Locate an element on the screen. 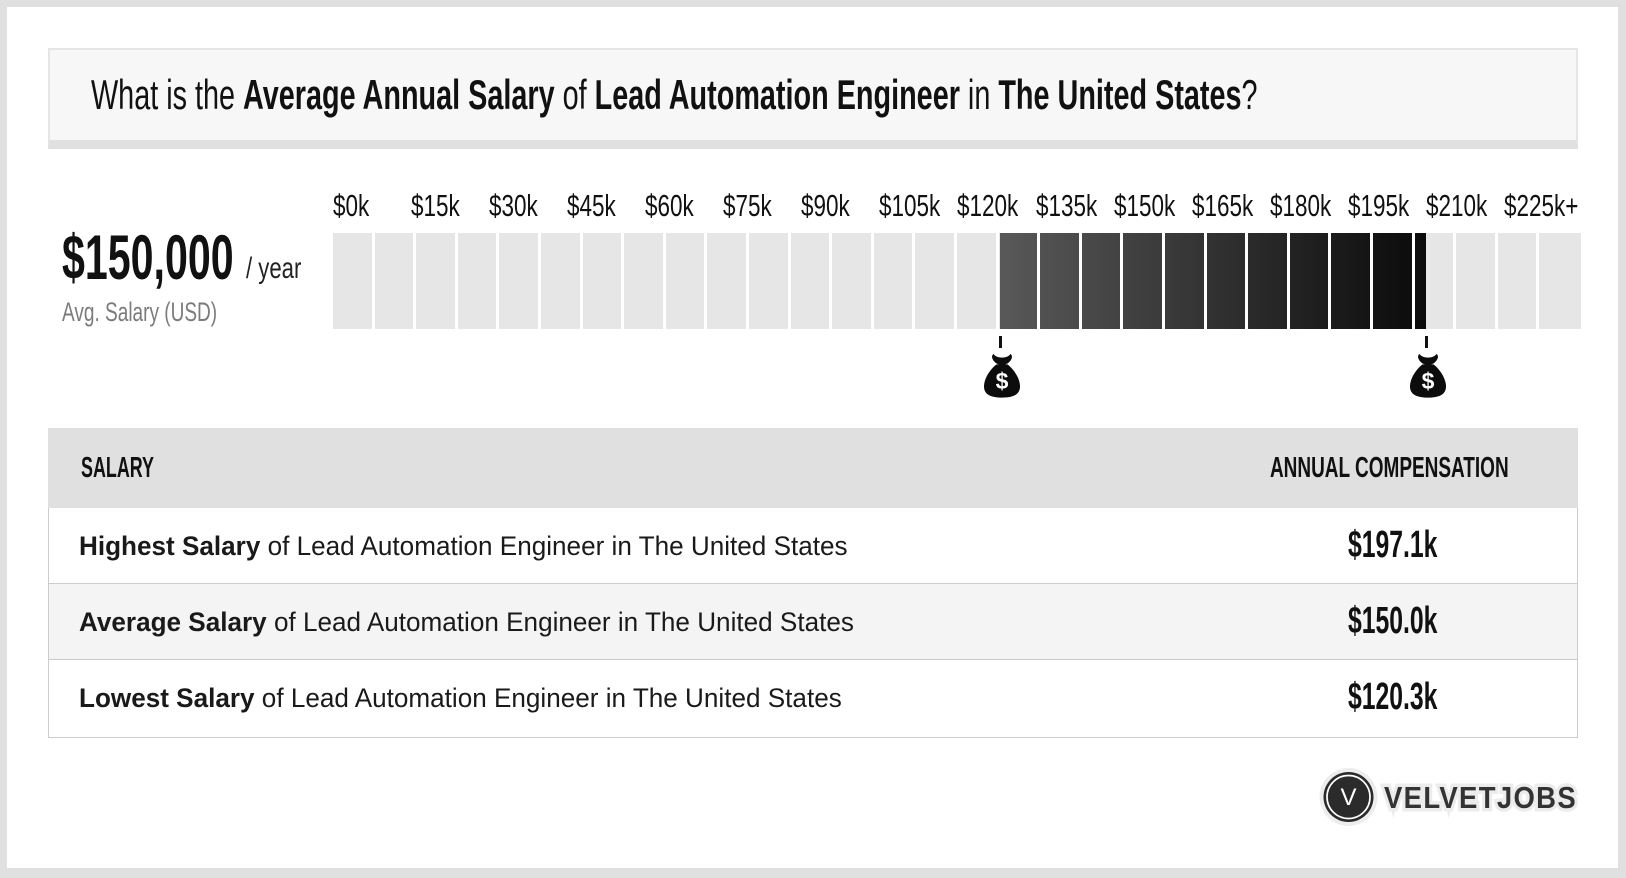 The width and height of the screenshot is (1626, 878). svg-text: V is located at coordinates (1348, 797).